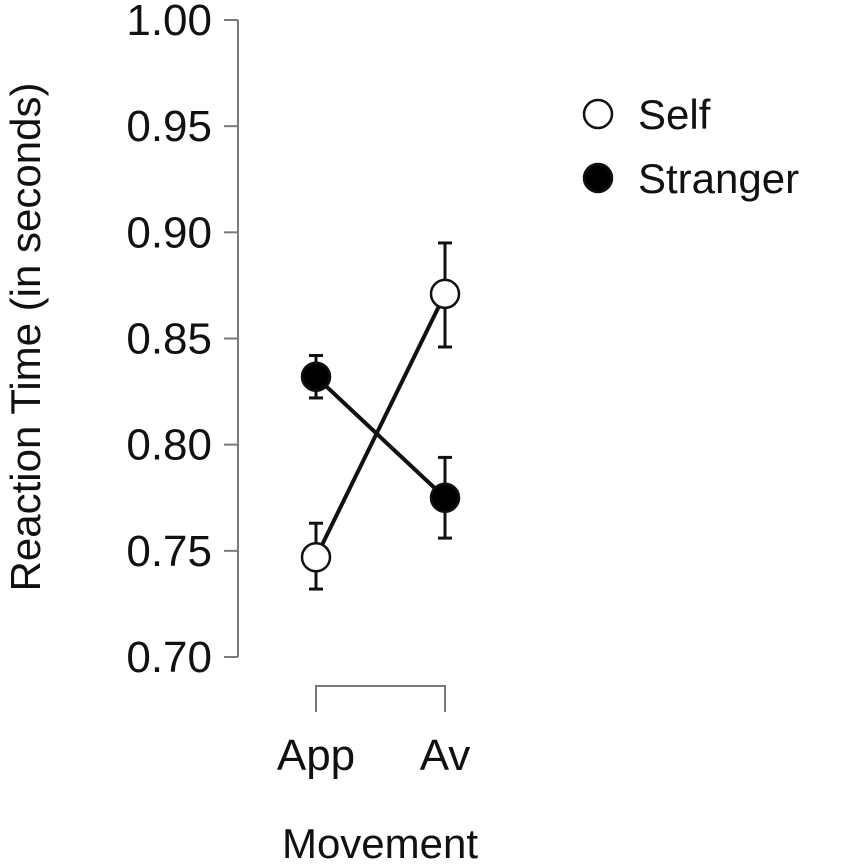 This screenshot has height=865, width=850. What do you see at coordinates (316, 755) in the screenshot?
I see `x-tick-label: App` at bounding box center [316, 755].